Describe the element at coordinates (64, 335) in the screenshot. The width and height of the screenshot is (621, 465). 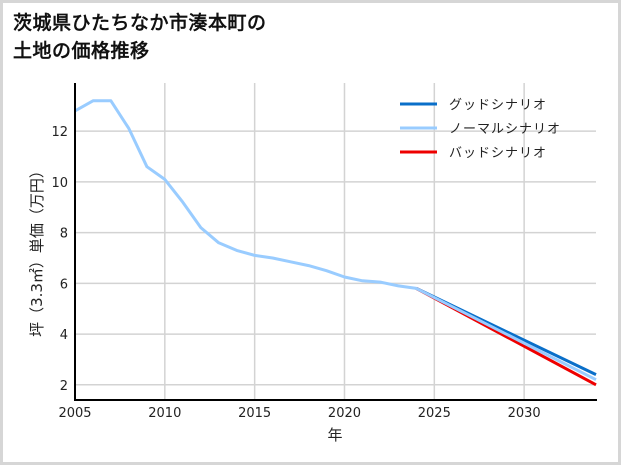
I see `y-tick-label: 4` at that location.